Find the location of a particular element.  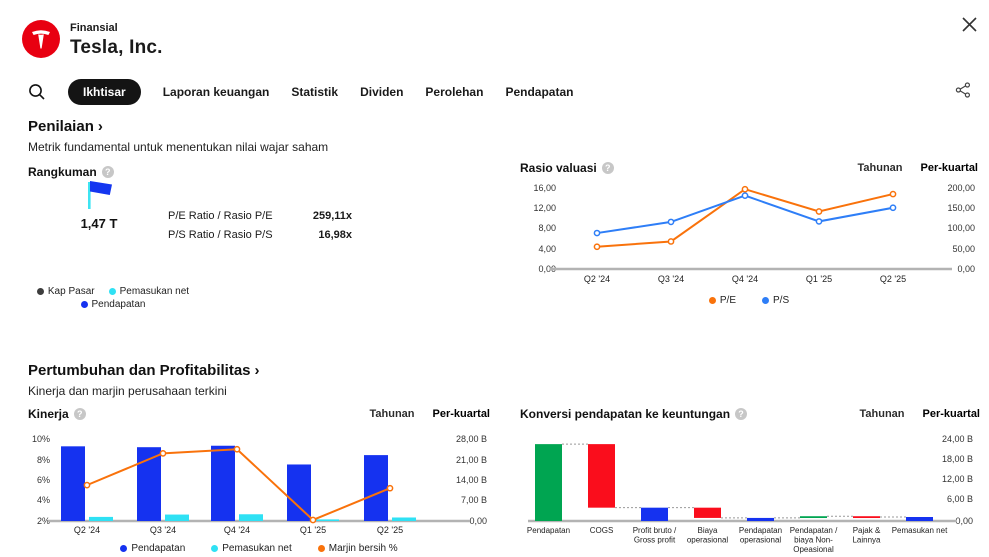

summary-title: Rangkuman is located at coordinates (62, 172).